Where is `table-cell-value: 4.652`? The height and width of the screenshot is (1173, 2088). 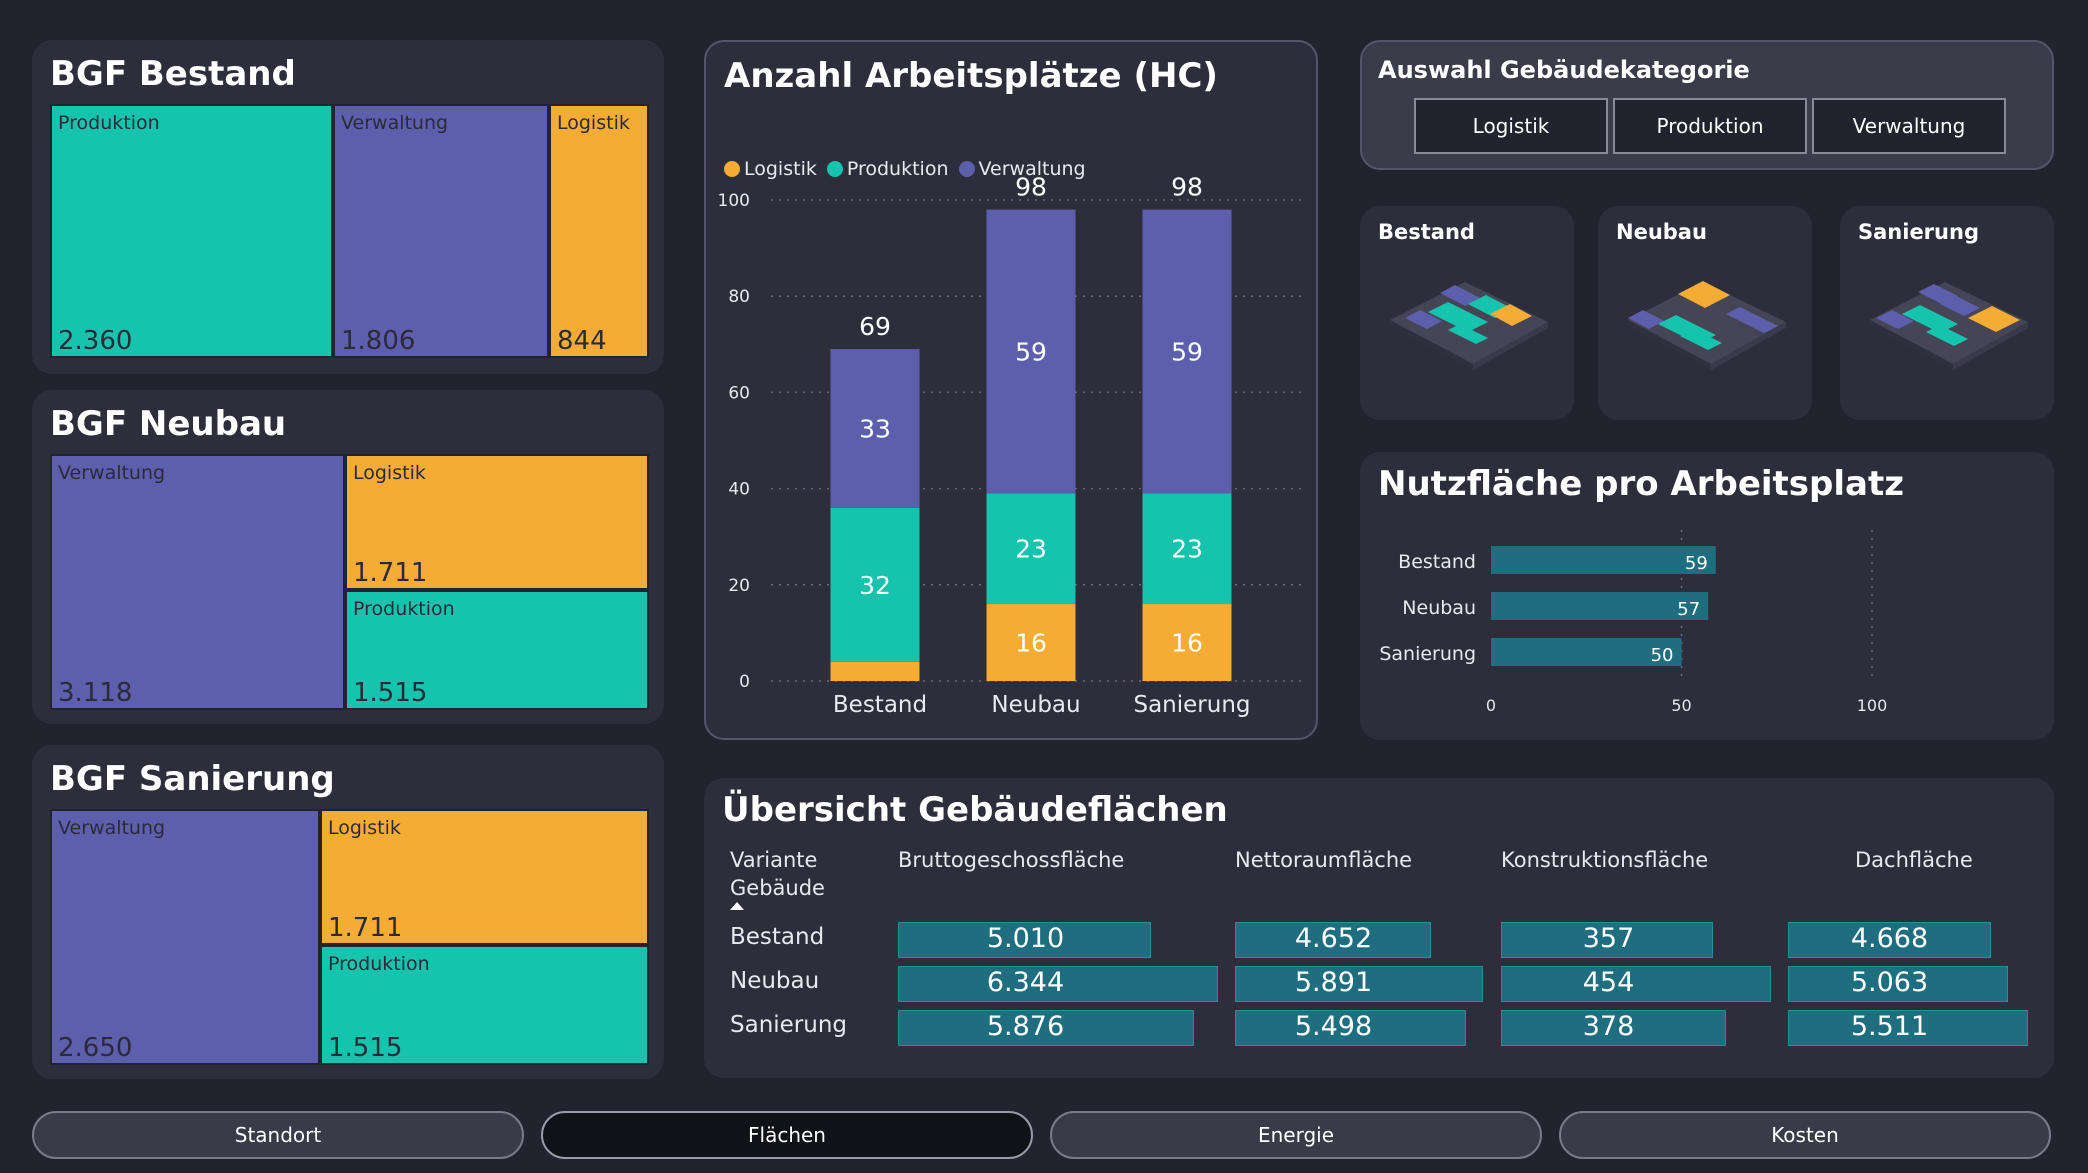
table-cell-value: 4.652 is located at coordinates (1333, 938).